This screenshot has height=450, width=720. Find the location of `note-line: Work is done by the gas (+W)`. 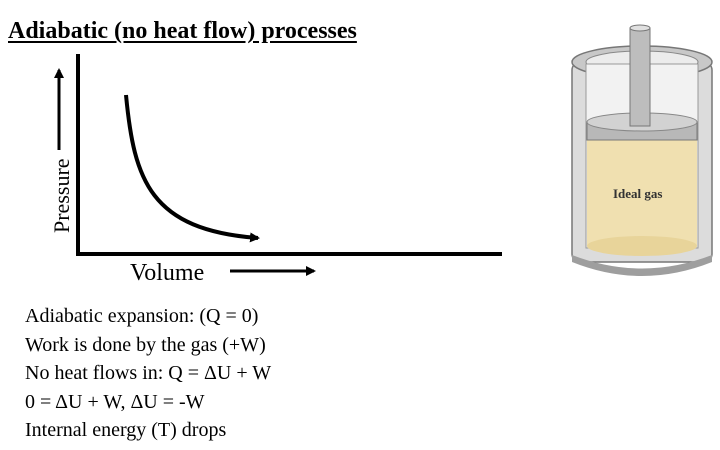

note-line: Work is done by the gas (+W) is located at coordinates (145, 344).